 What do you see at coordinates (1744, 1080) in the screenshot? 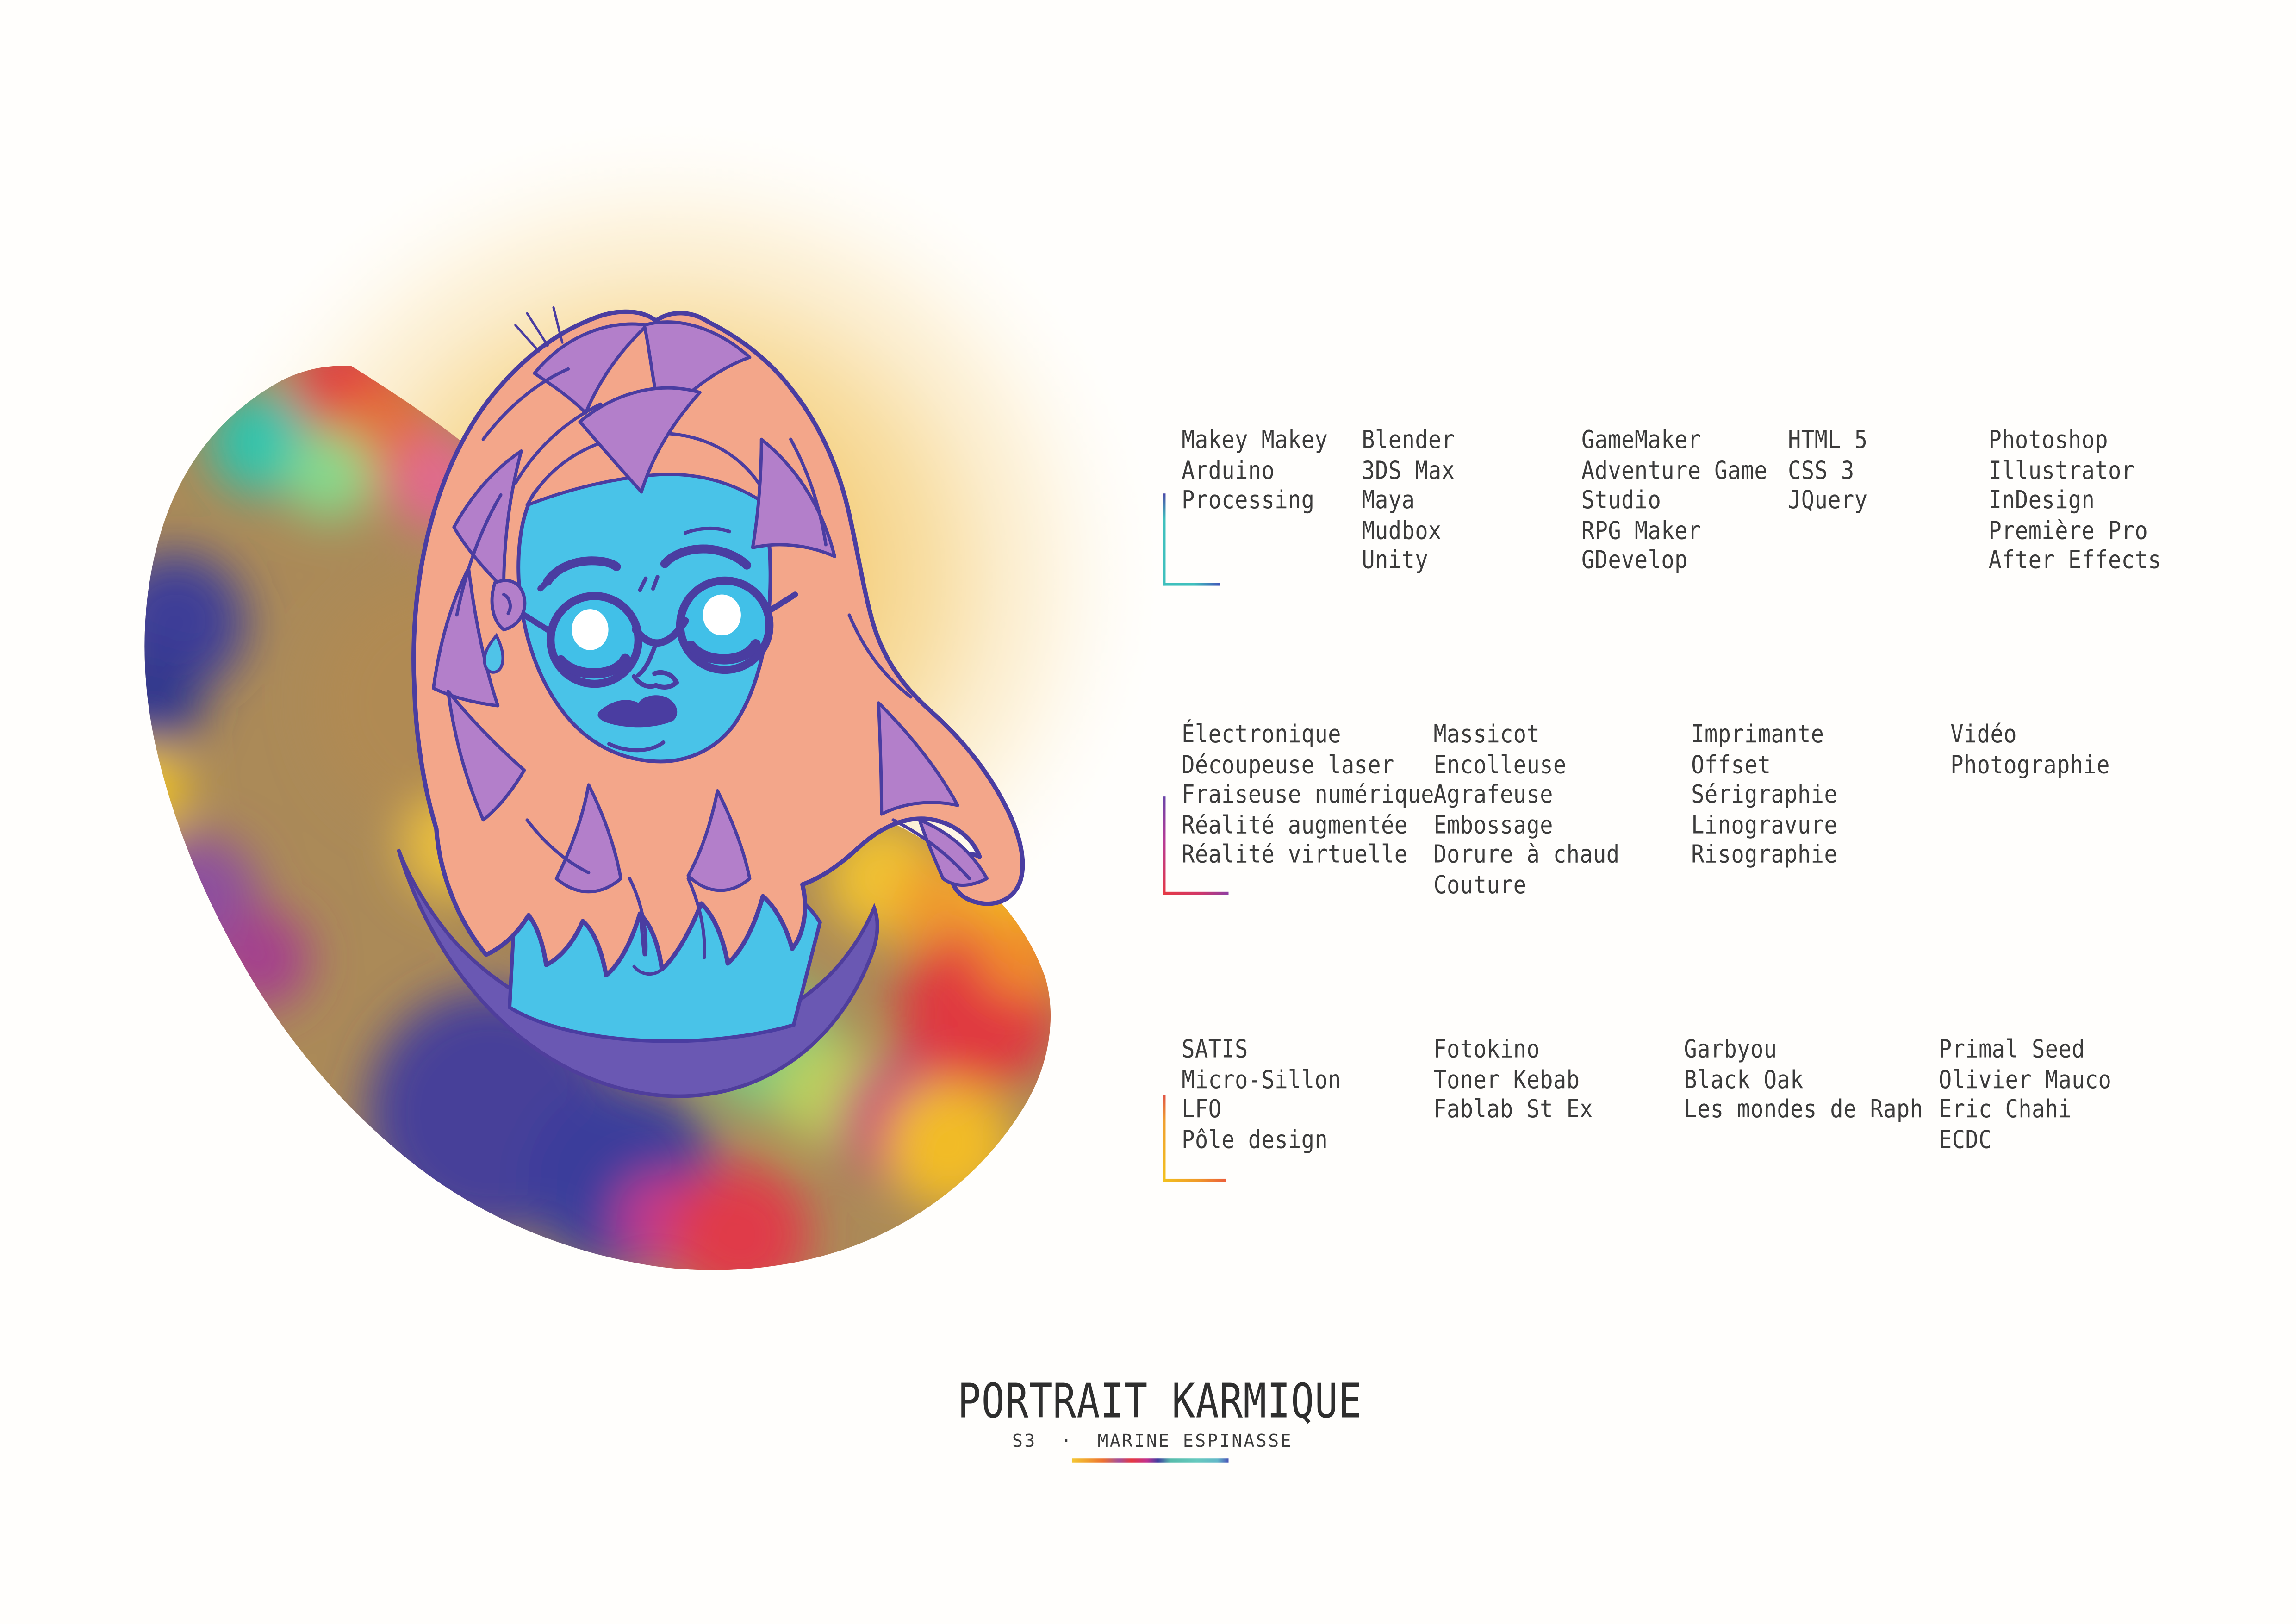
I see `list-item: Black Oak` at bounding box center [1744, 1080].